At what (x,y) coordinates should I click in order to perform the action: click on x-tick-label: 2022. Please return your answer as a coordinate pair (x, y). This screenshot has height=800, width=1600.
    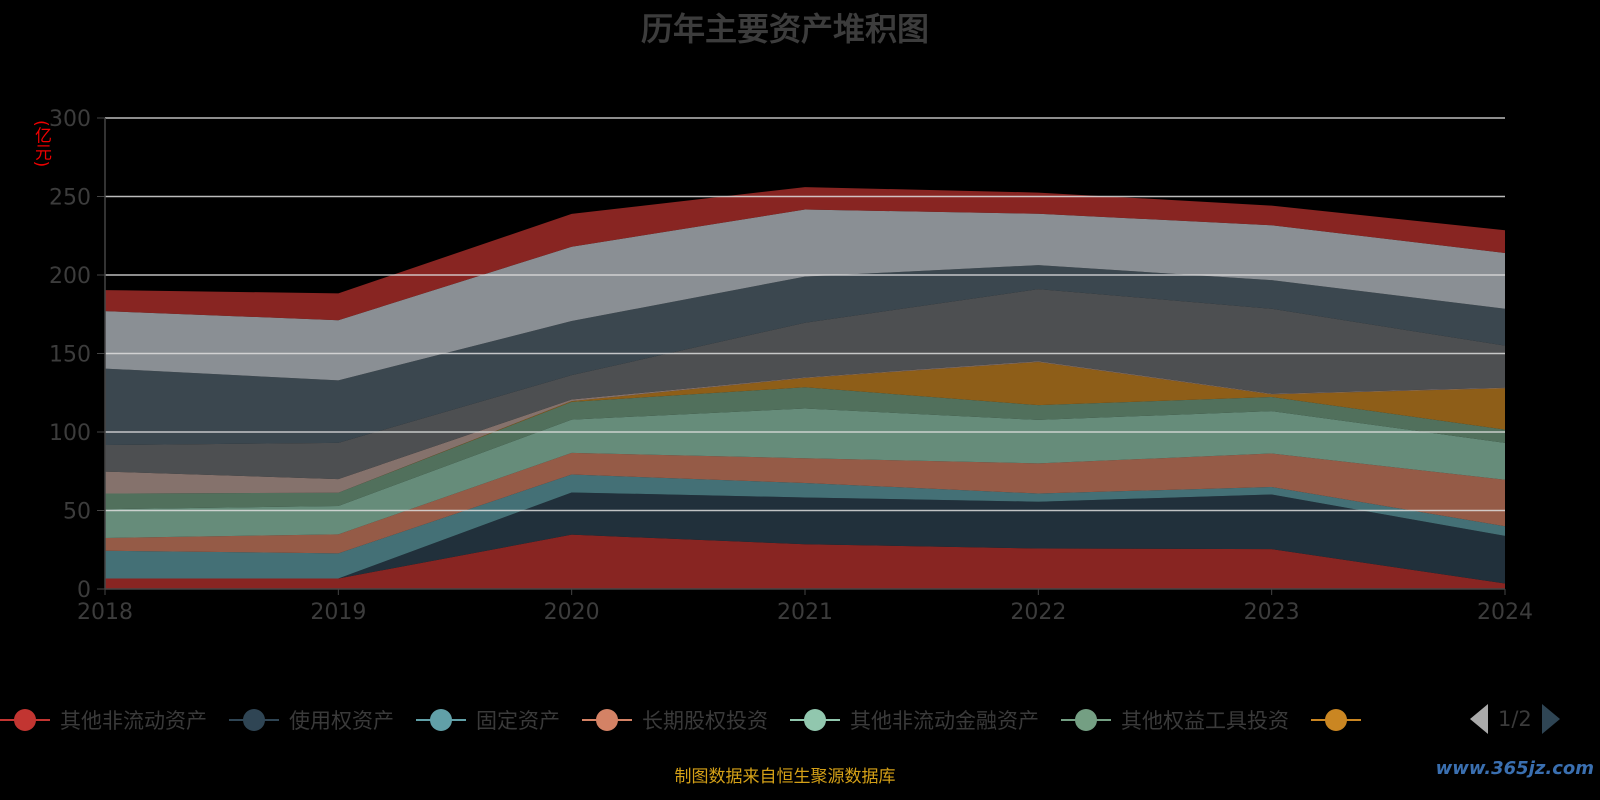
    Looking at the image, I should click on (1038, 612).